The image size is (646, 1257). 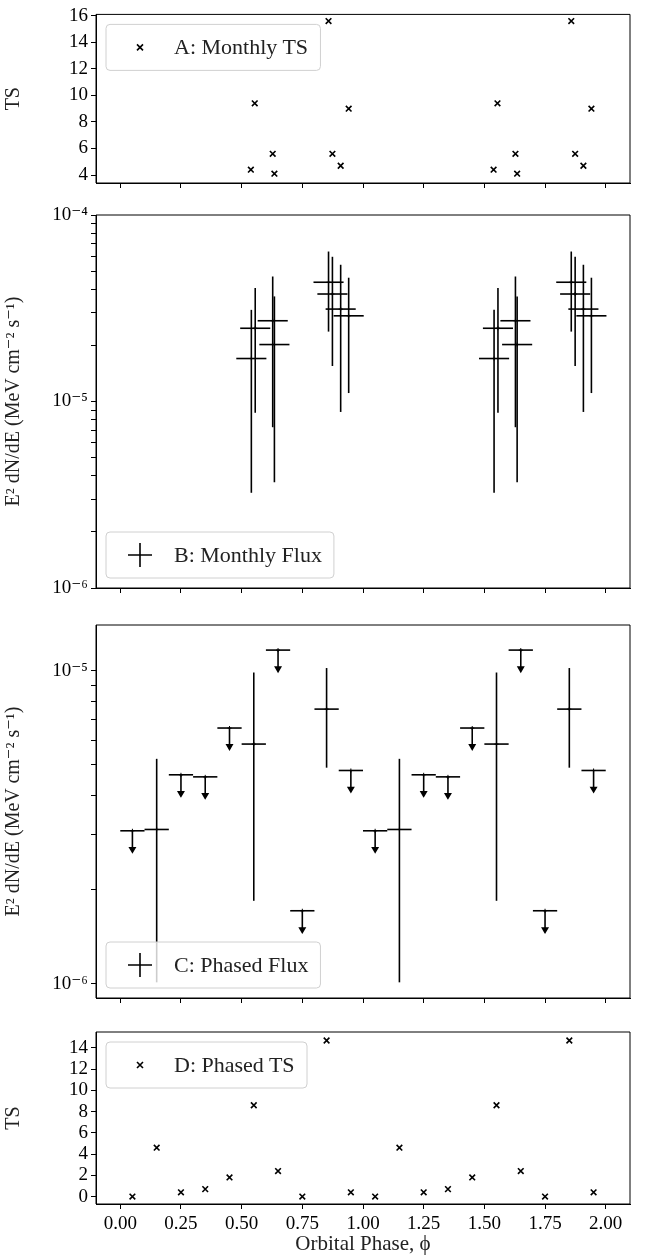 What do you see at coordinates (248, 554) in the screenshot?
I see `legend-label: B: Monthly Flux` at bounding box center [248, 554].